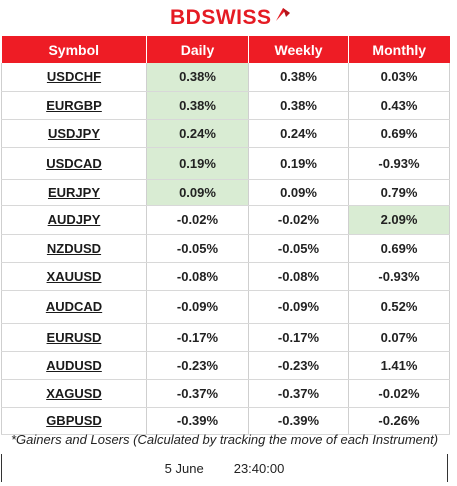 The height and width of the screenshot is (486, 457). I want to click on cell-weekly: -0.08%, so click(298, 276).